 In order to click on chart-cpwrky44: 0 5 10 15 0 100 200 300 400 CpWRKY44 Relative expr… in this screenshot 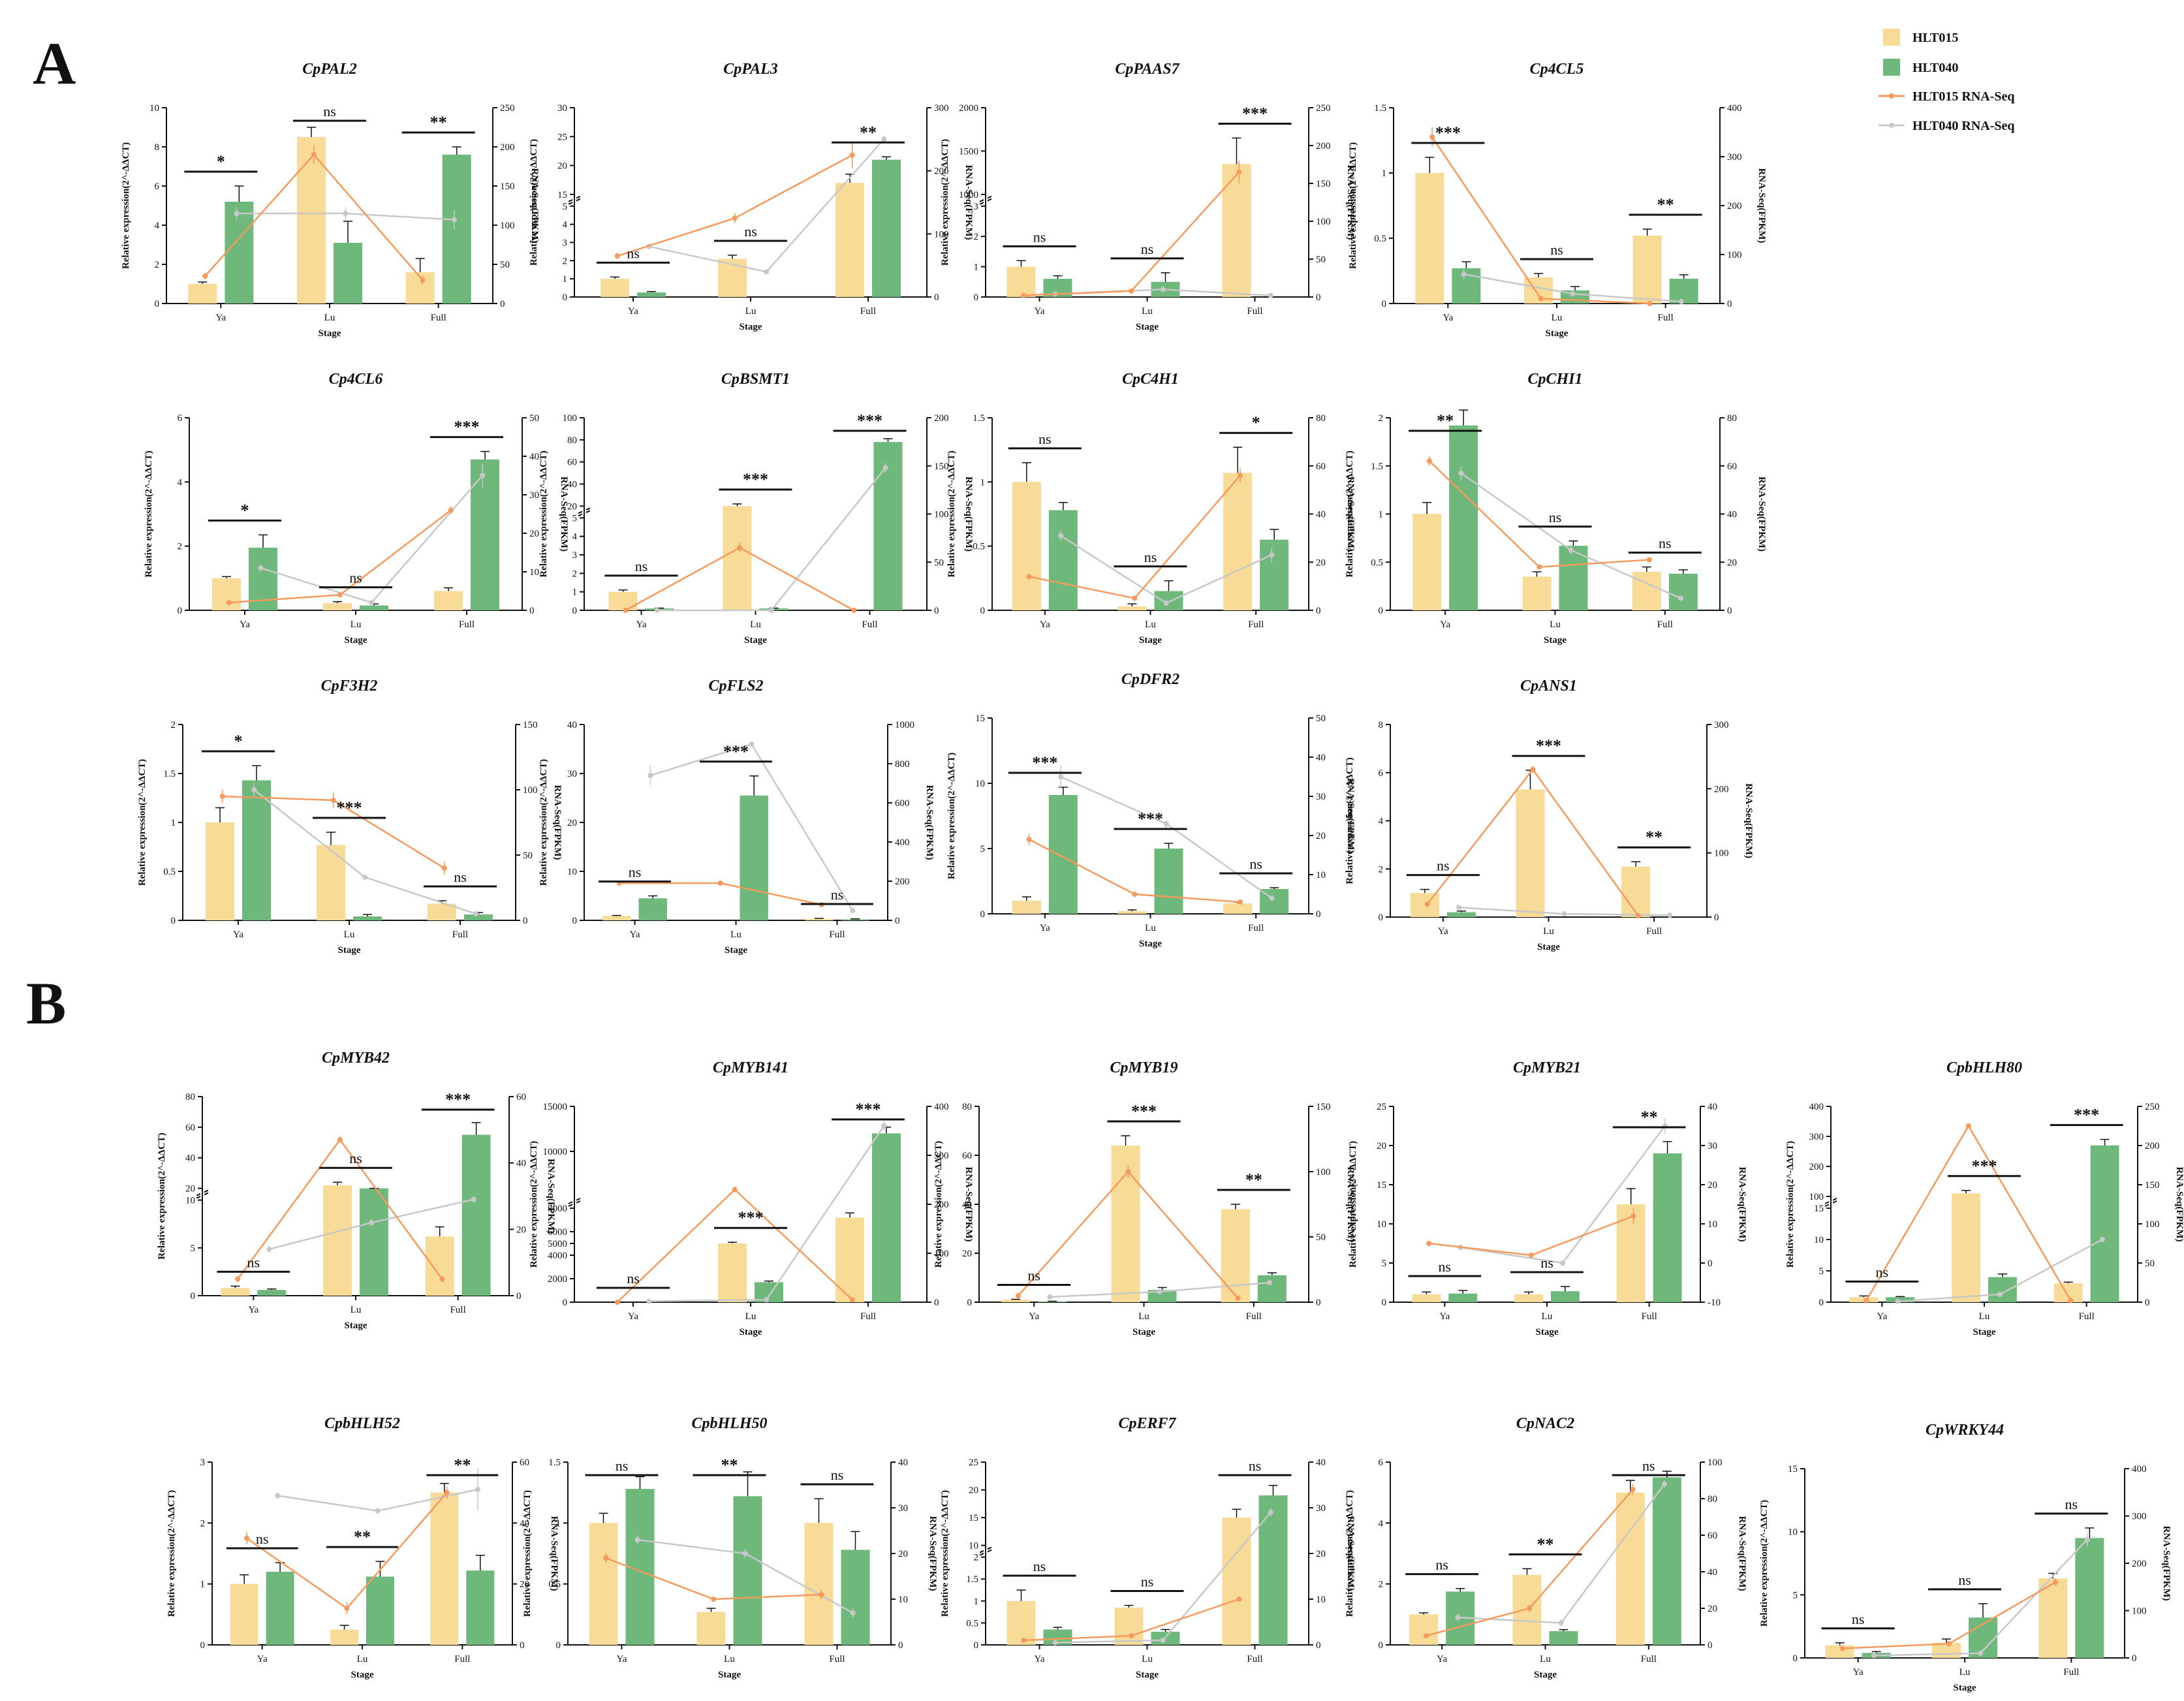, I will do `click(1966, 1558)`.